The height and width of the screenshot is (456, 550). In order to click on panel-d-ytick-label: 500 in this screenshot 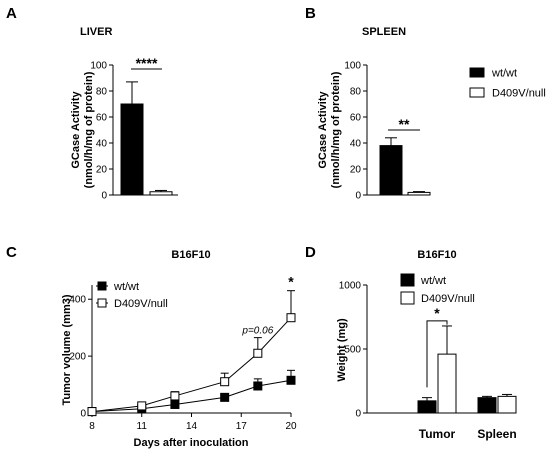, I will do `click(352, 350)`.